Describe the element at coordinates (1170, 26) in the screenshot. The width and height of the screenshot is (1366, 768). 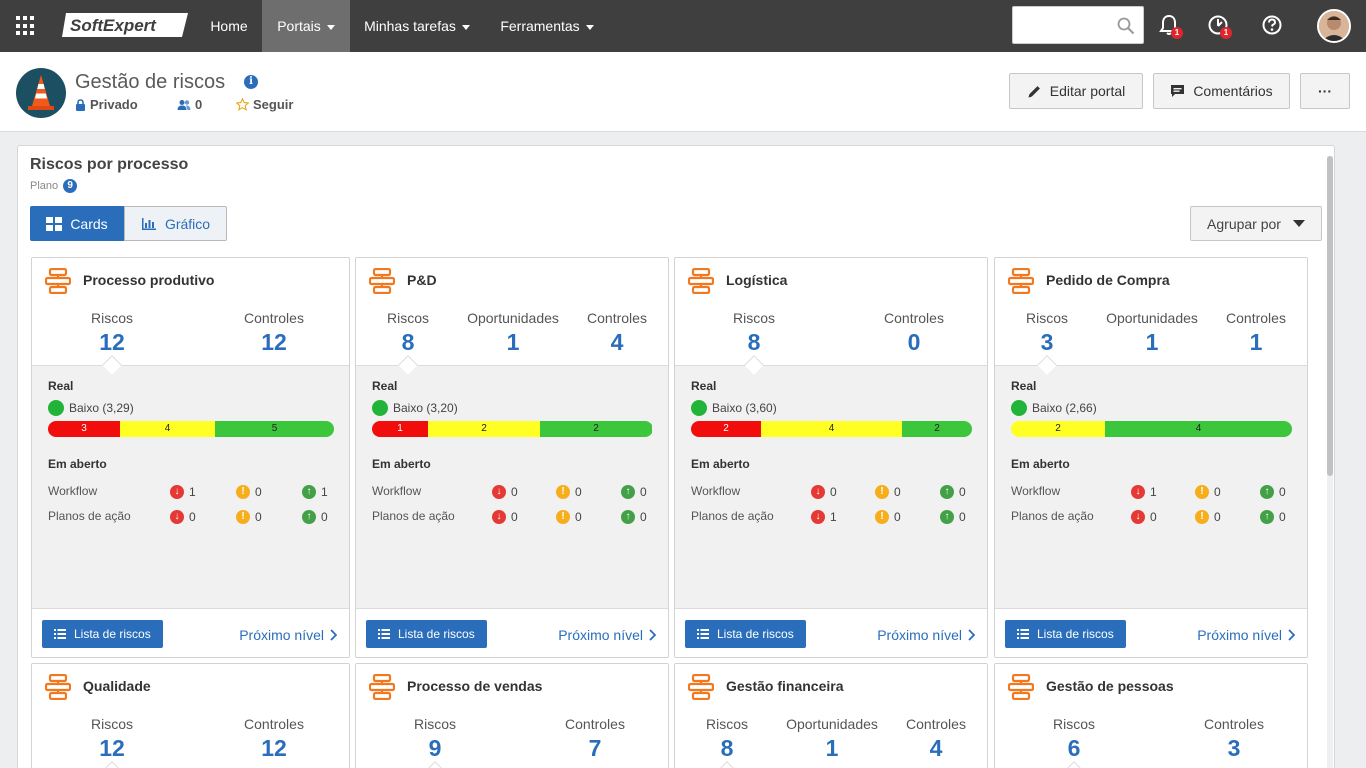
I see `notifications-button: 1` at that location.